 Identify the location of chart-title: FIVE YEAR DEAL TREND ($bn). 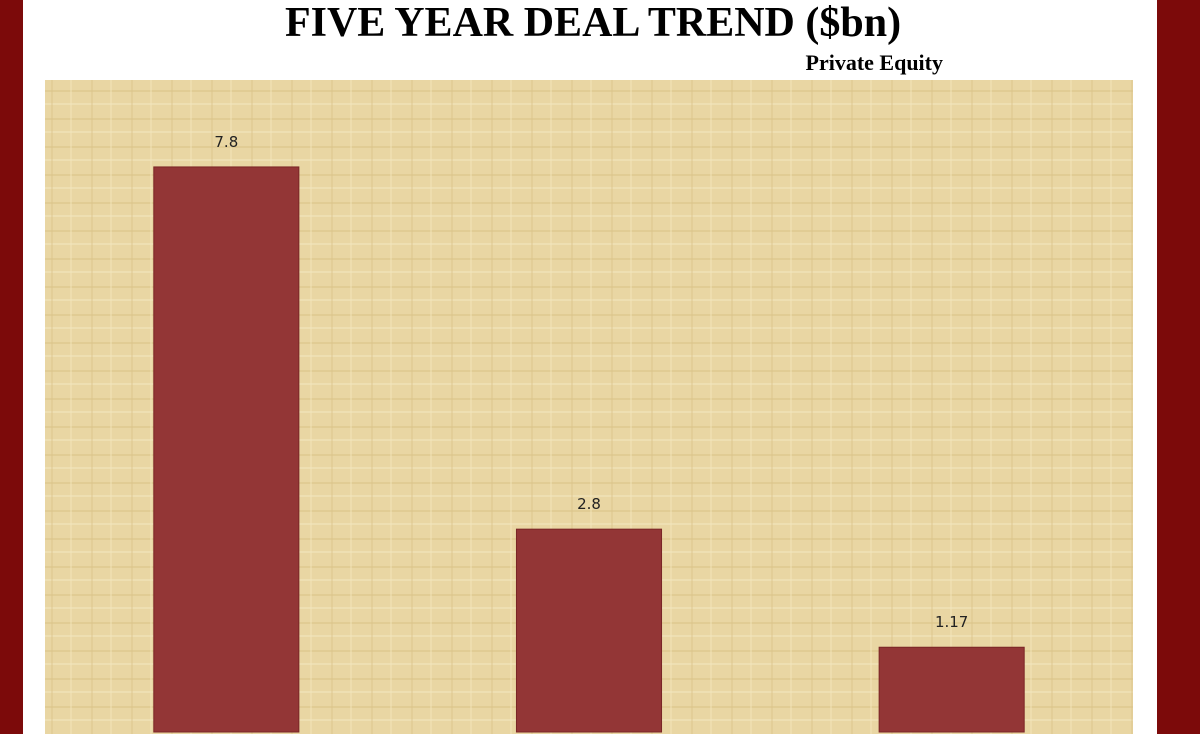
(593, 23).